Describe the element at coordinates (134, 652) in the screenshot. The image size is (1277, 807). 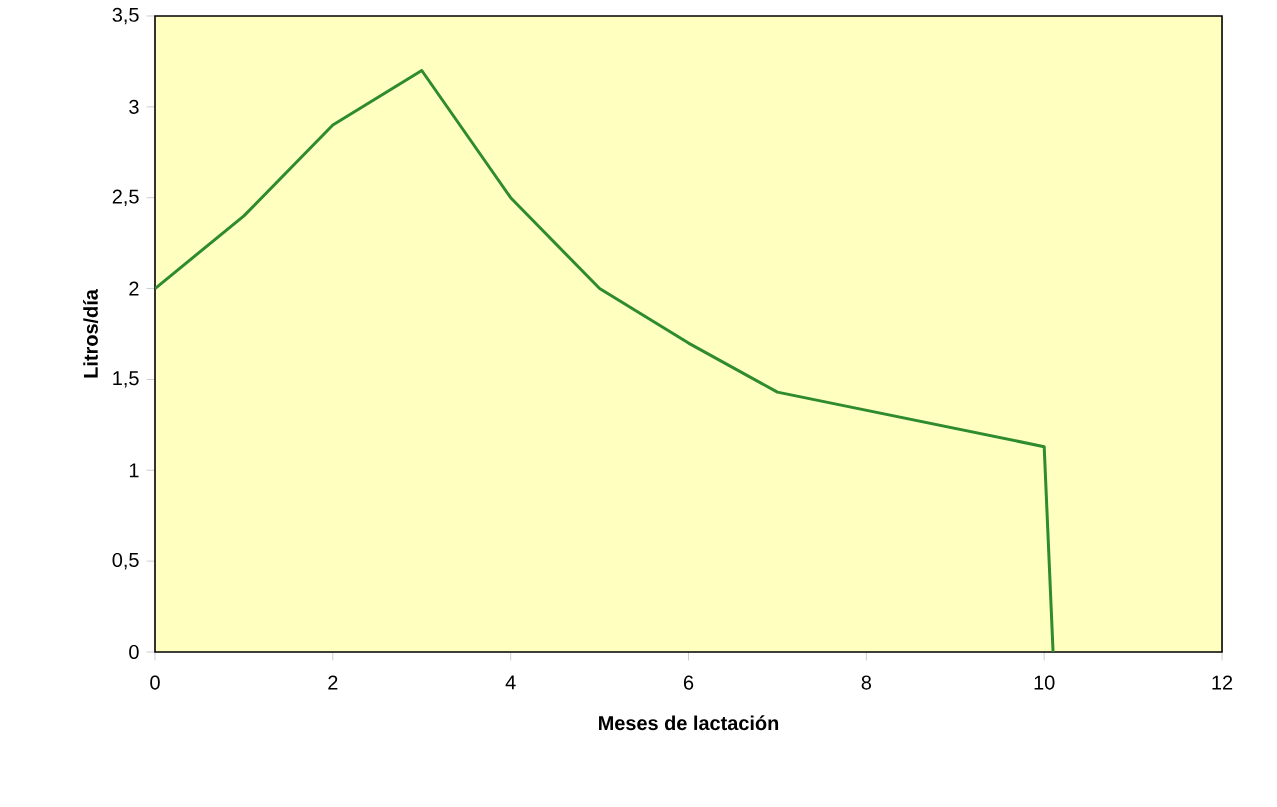
I see `y-tick-label: 0` at that location.